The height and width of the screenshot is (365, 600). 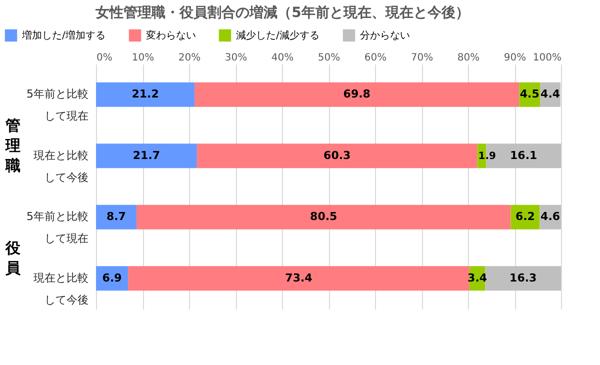 I want to click on x-tick-label: 70%, so click(x=422, y=58).